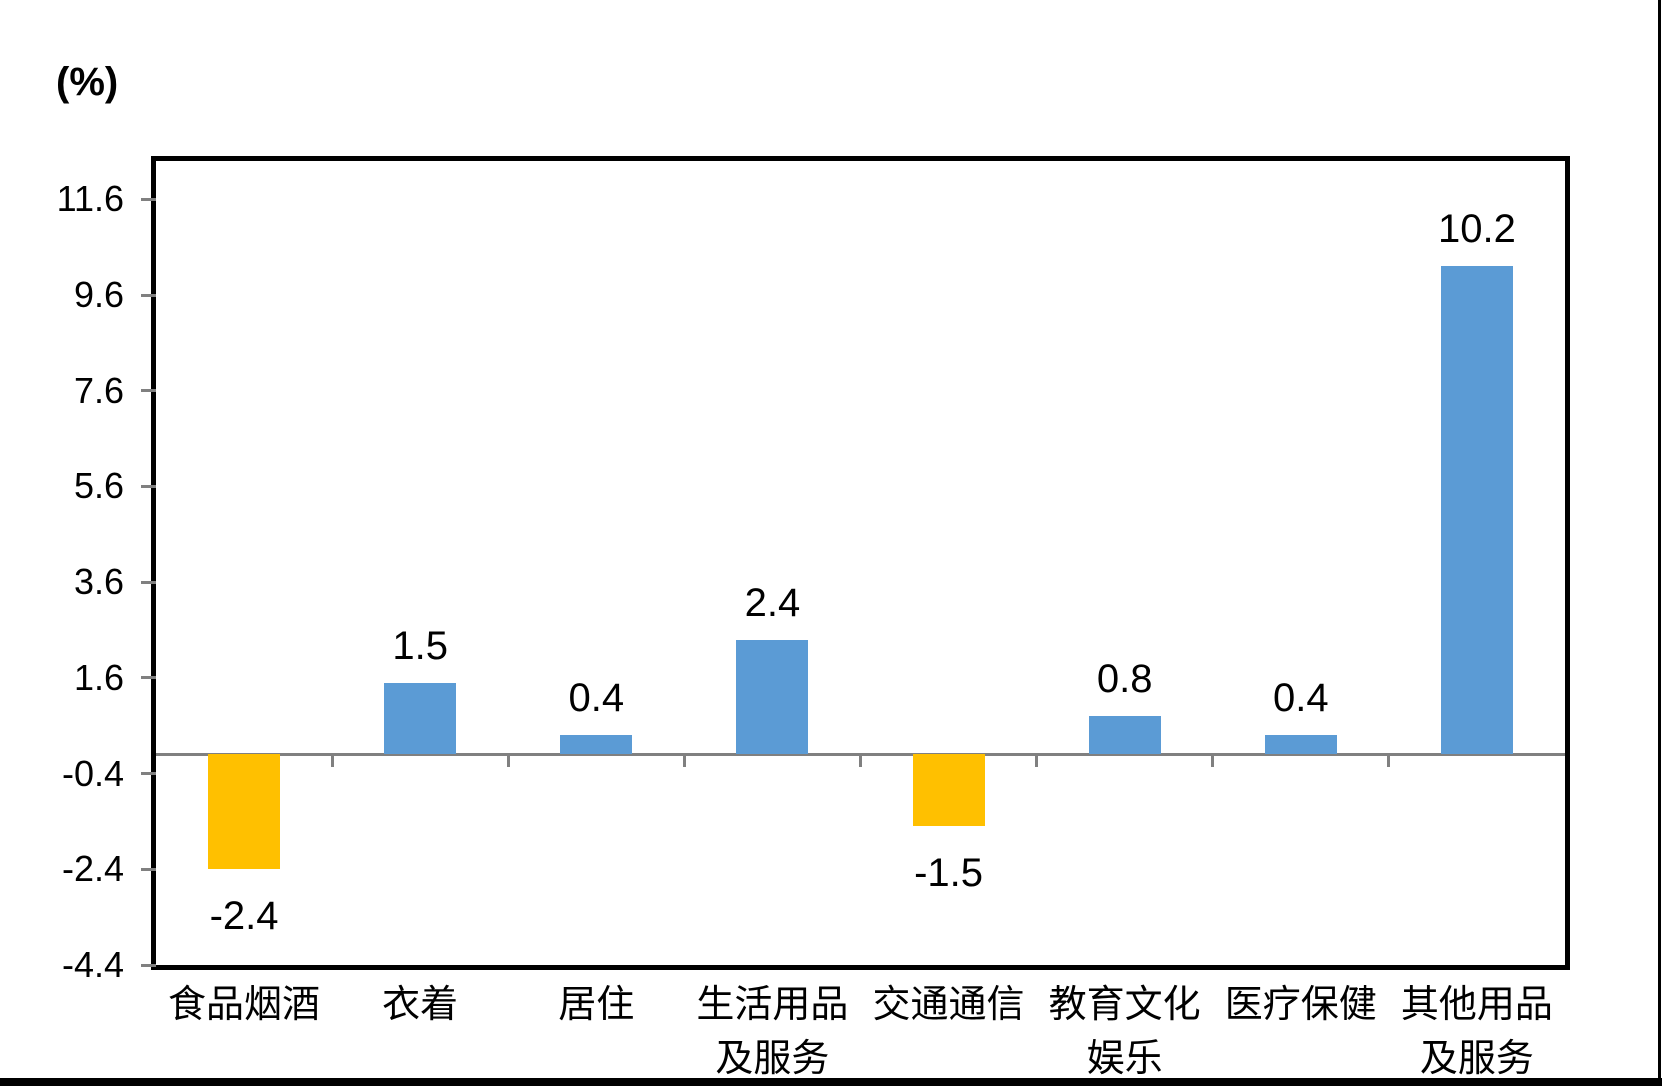 This screenshot has width=1662, height=1086. What do you see at coordinates (98, 582) in the screenshot?
I see `y-tick-label-4: 3.6` at bounding box center [98, 582].